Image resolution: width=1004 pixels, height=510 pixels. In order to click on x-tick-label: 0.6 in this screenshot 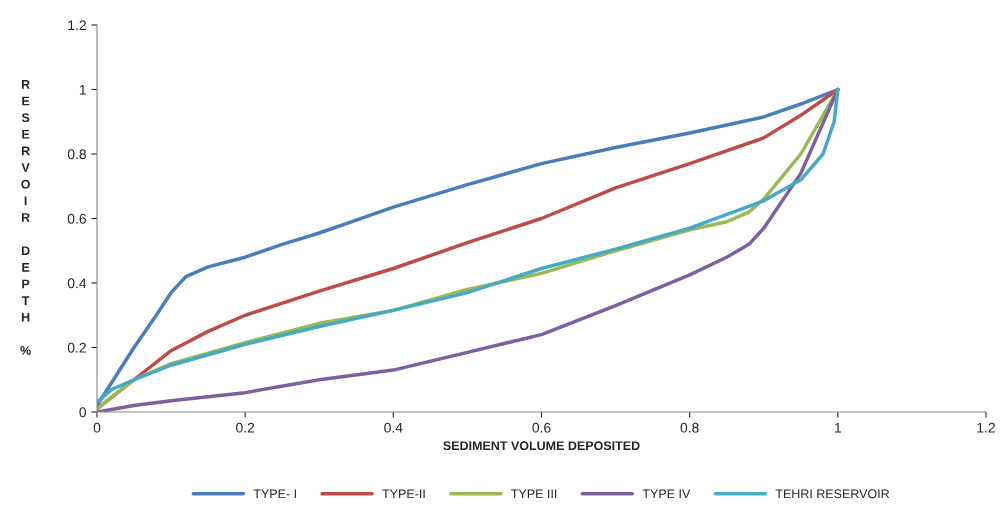, I will do `click(541, 427)`.